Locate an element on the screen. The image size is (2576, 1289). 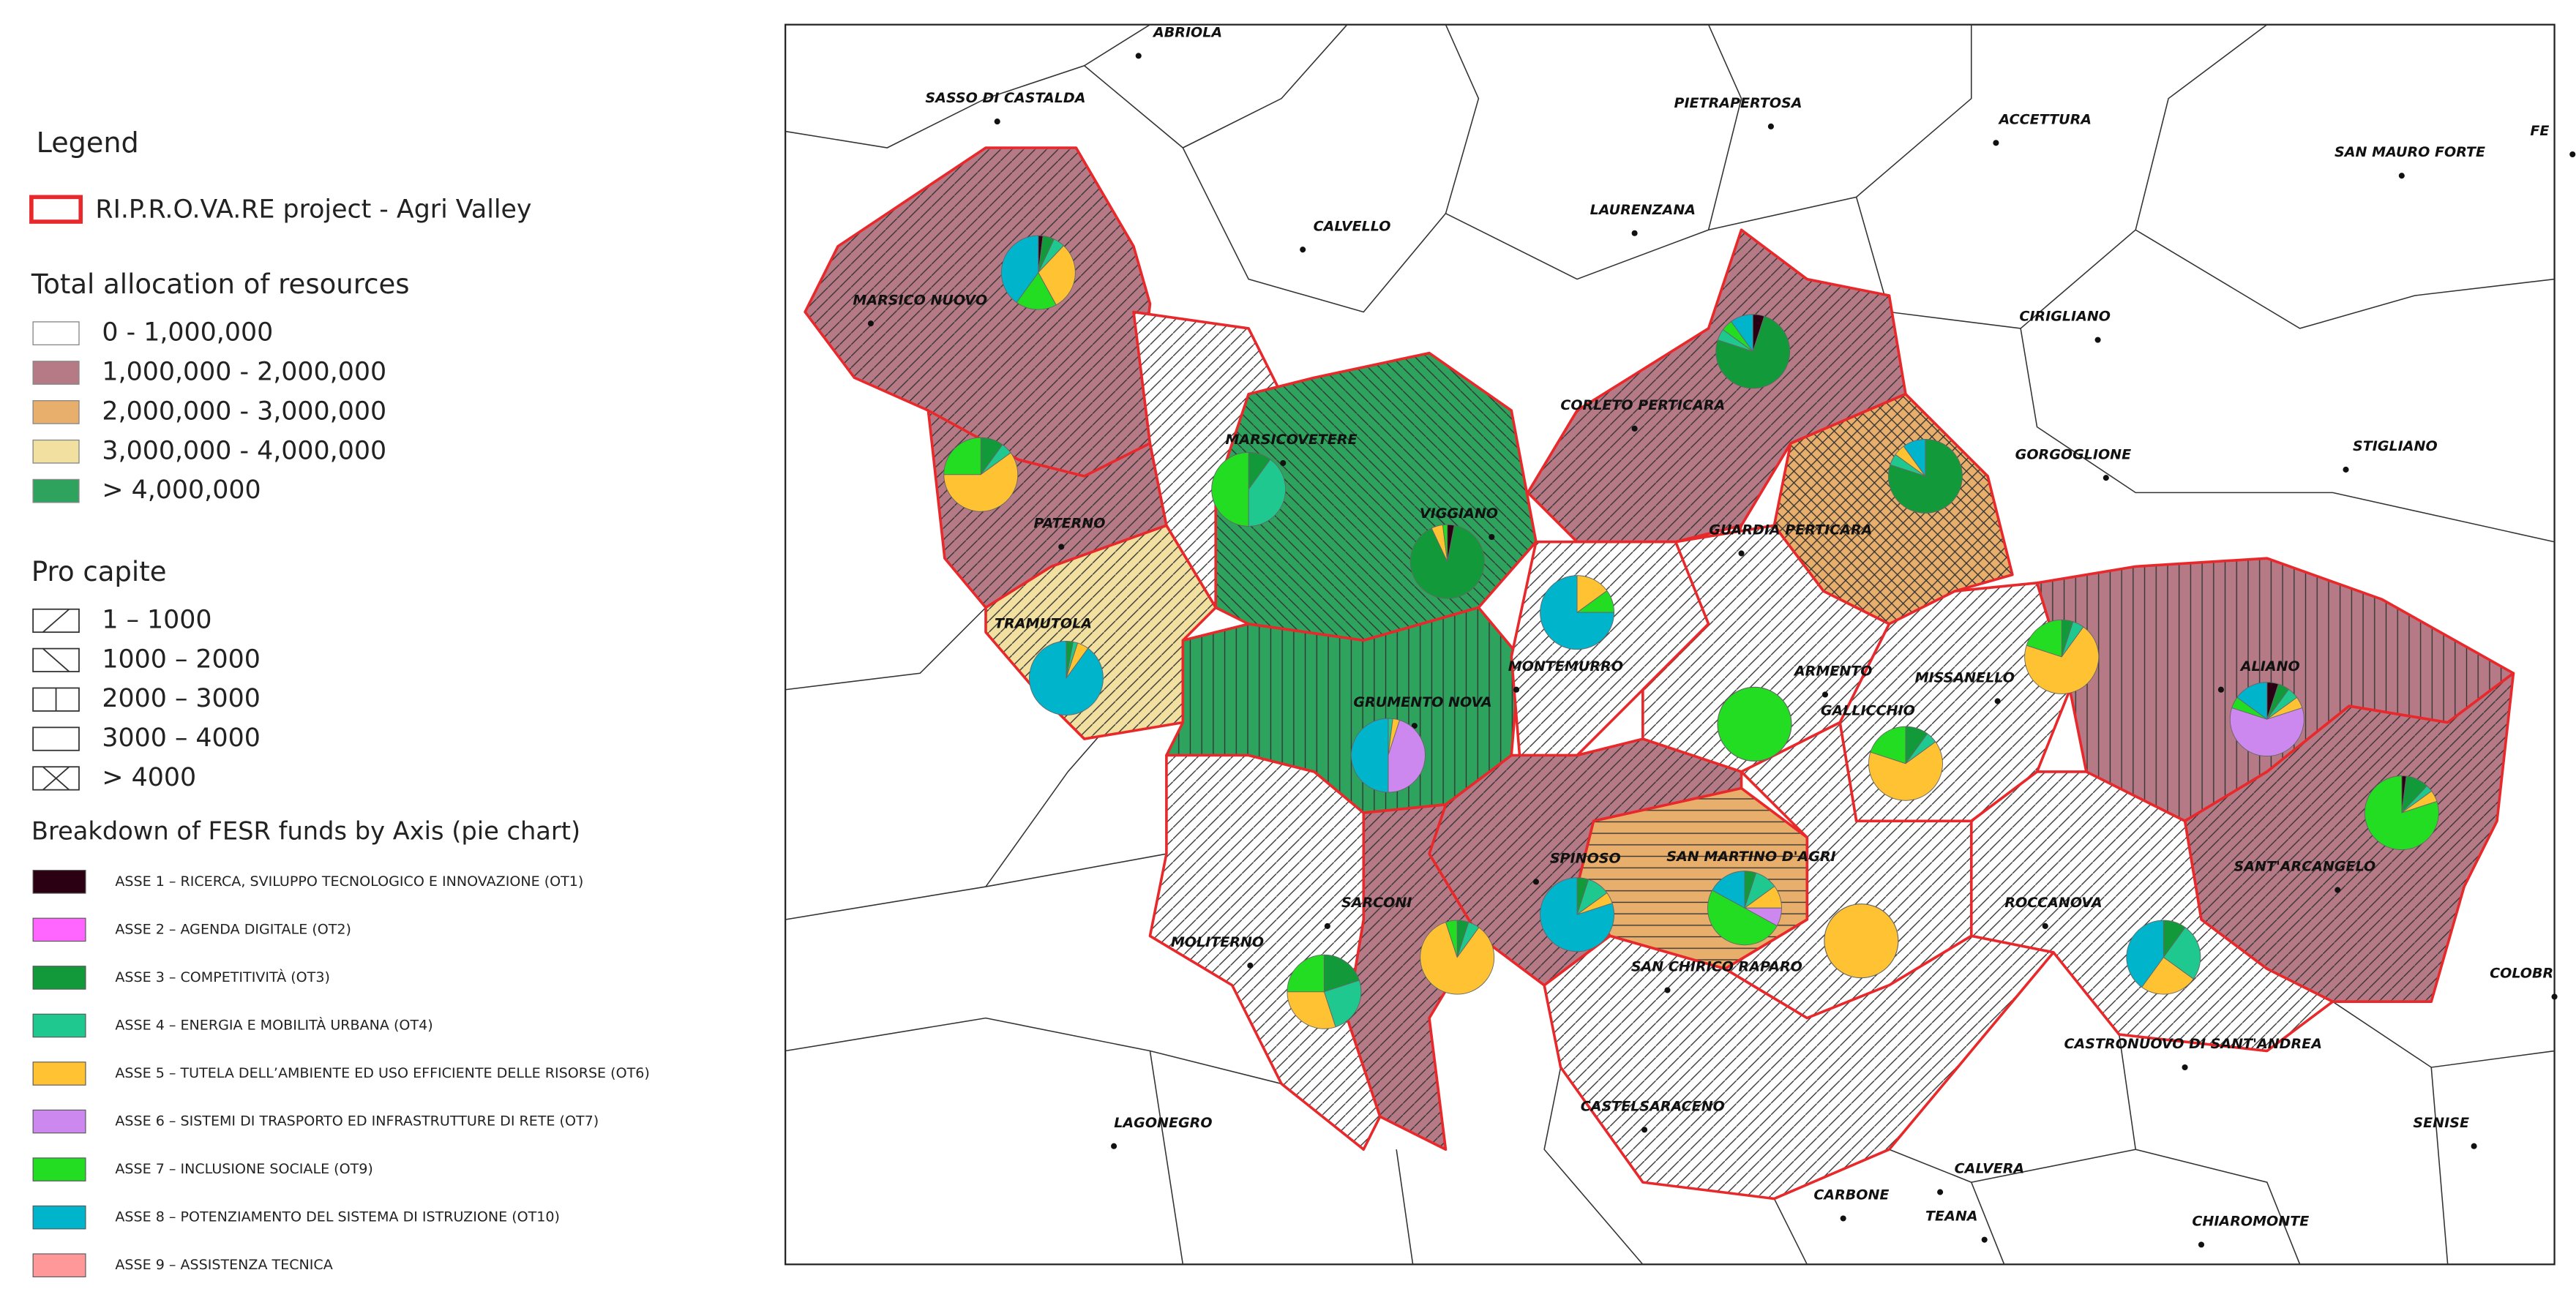
place-label: CARBONE is located at coordinates (1851, 1195).